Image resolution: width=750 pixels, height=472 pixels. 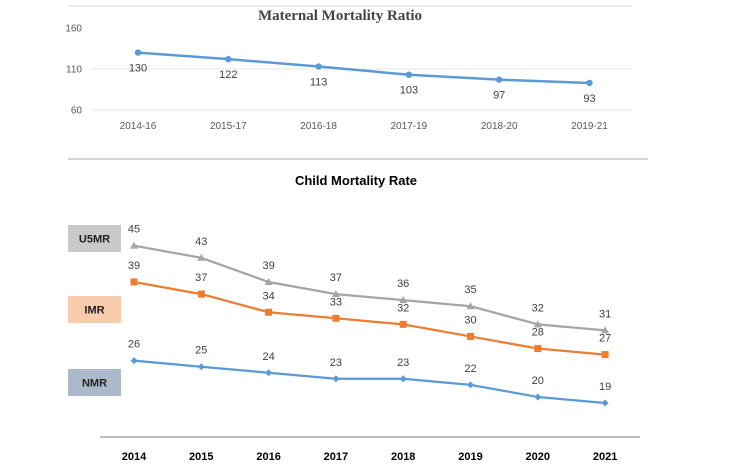 What do you see at coordinates (228, 75) in the screenshot?
I see `mmr-data-label: 122` at bounding box center [228, 75].